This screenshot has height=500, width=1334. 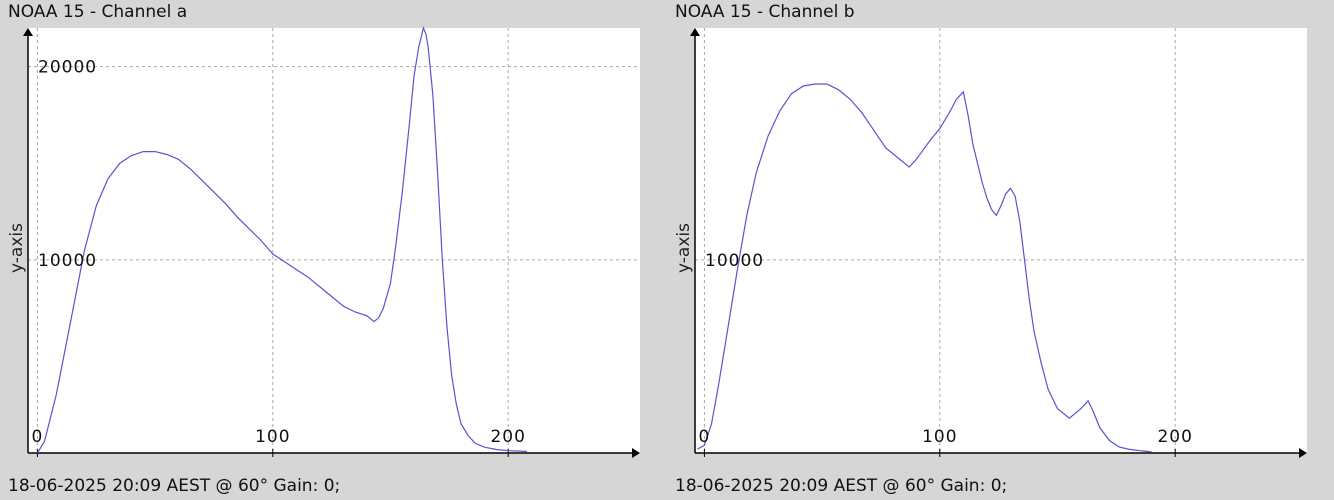 What do you see at coordinates (765, 12) in the screenshot?
I see `chart-title: NOAA 15 - Channel b` at bounding box center [765, 12].